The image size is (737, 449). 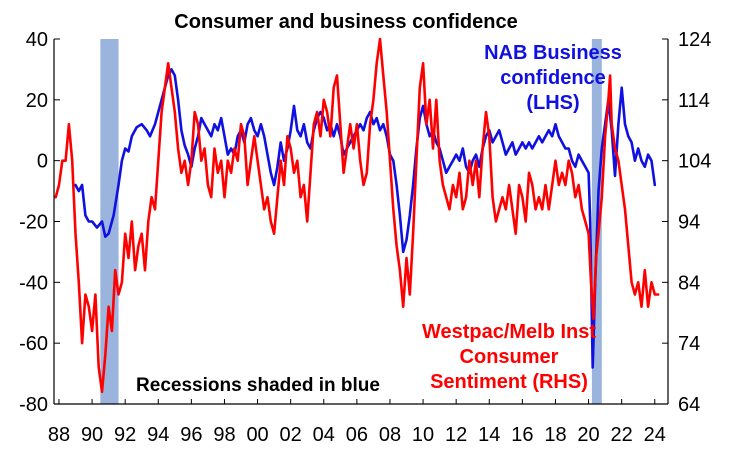 What do you see at coordinates (224, 435) in the screenshot?
I see `x-tick-label: 98` at bounding box center [224, 435].